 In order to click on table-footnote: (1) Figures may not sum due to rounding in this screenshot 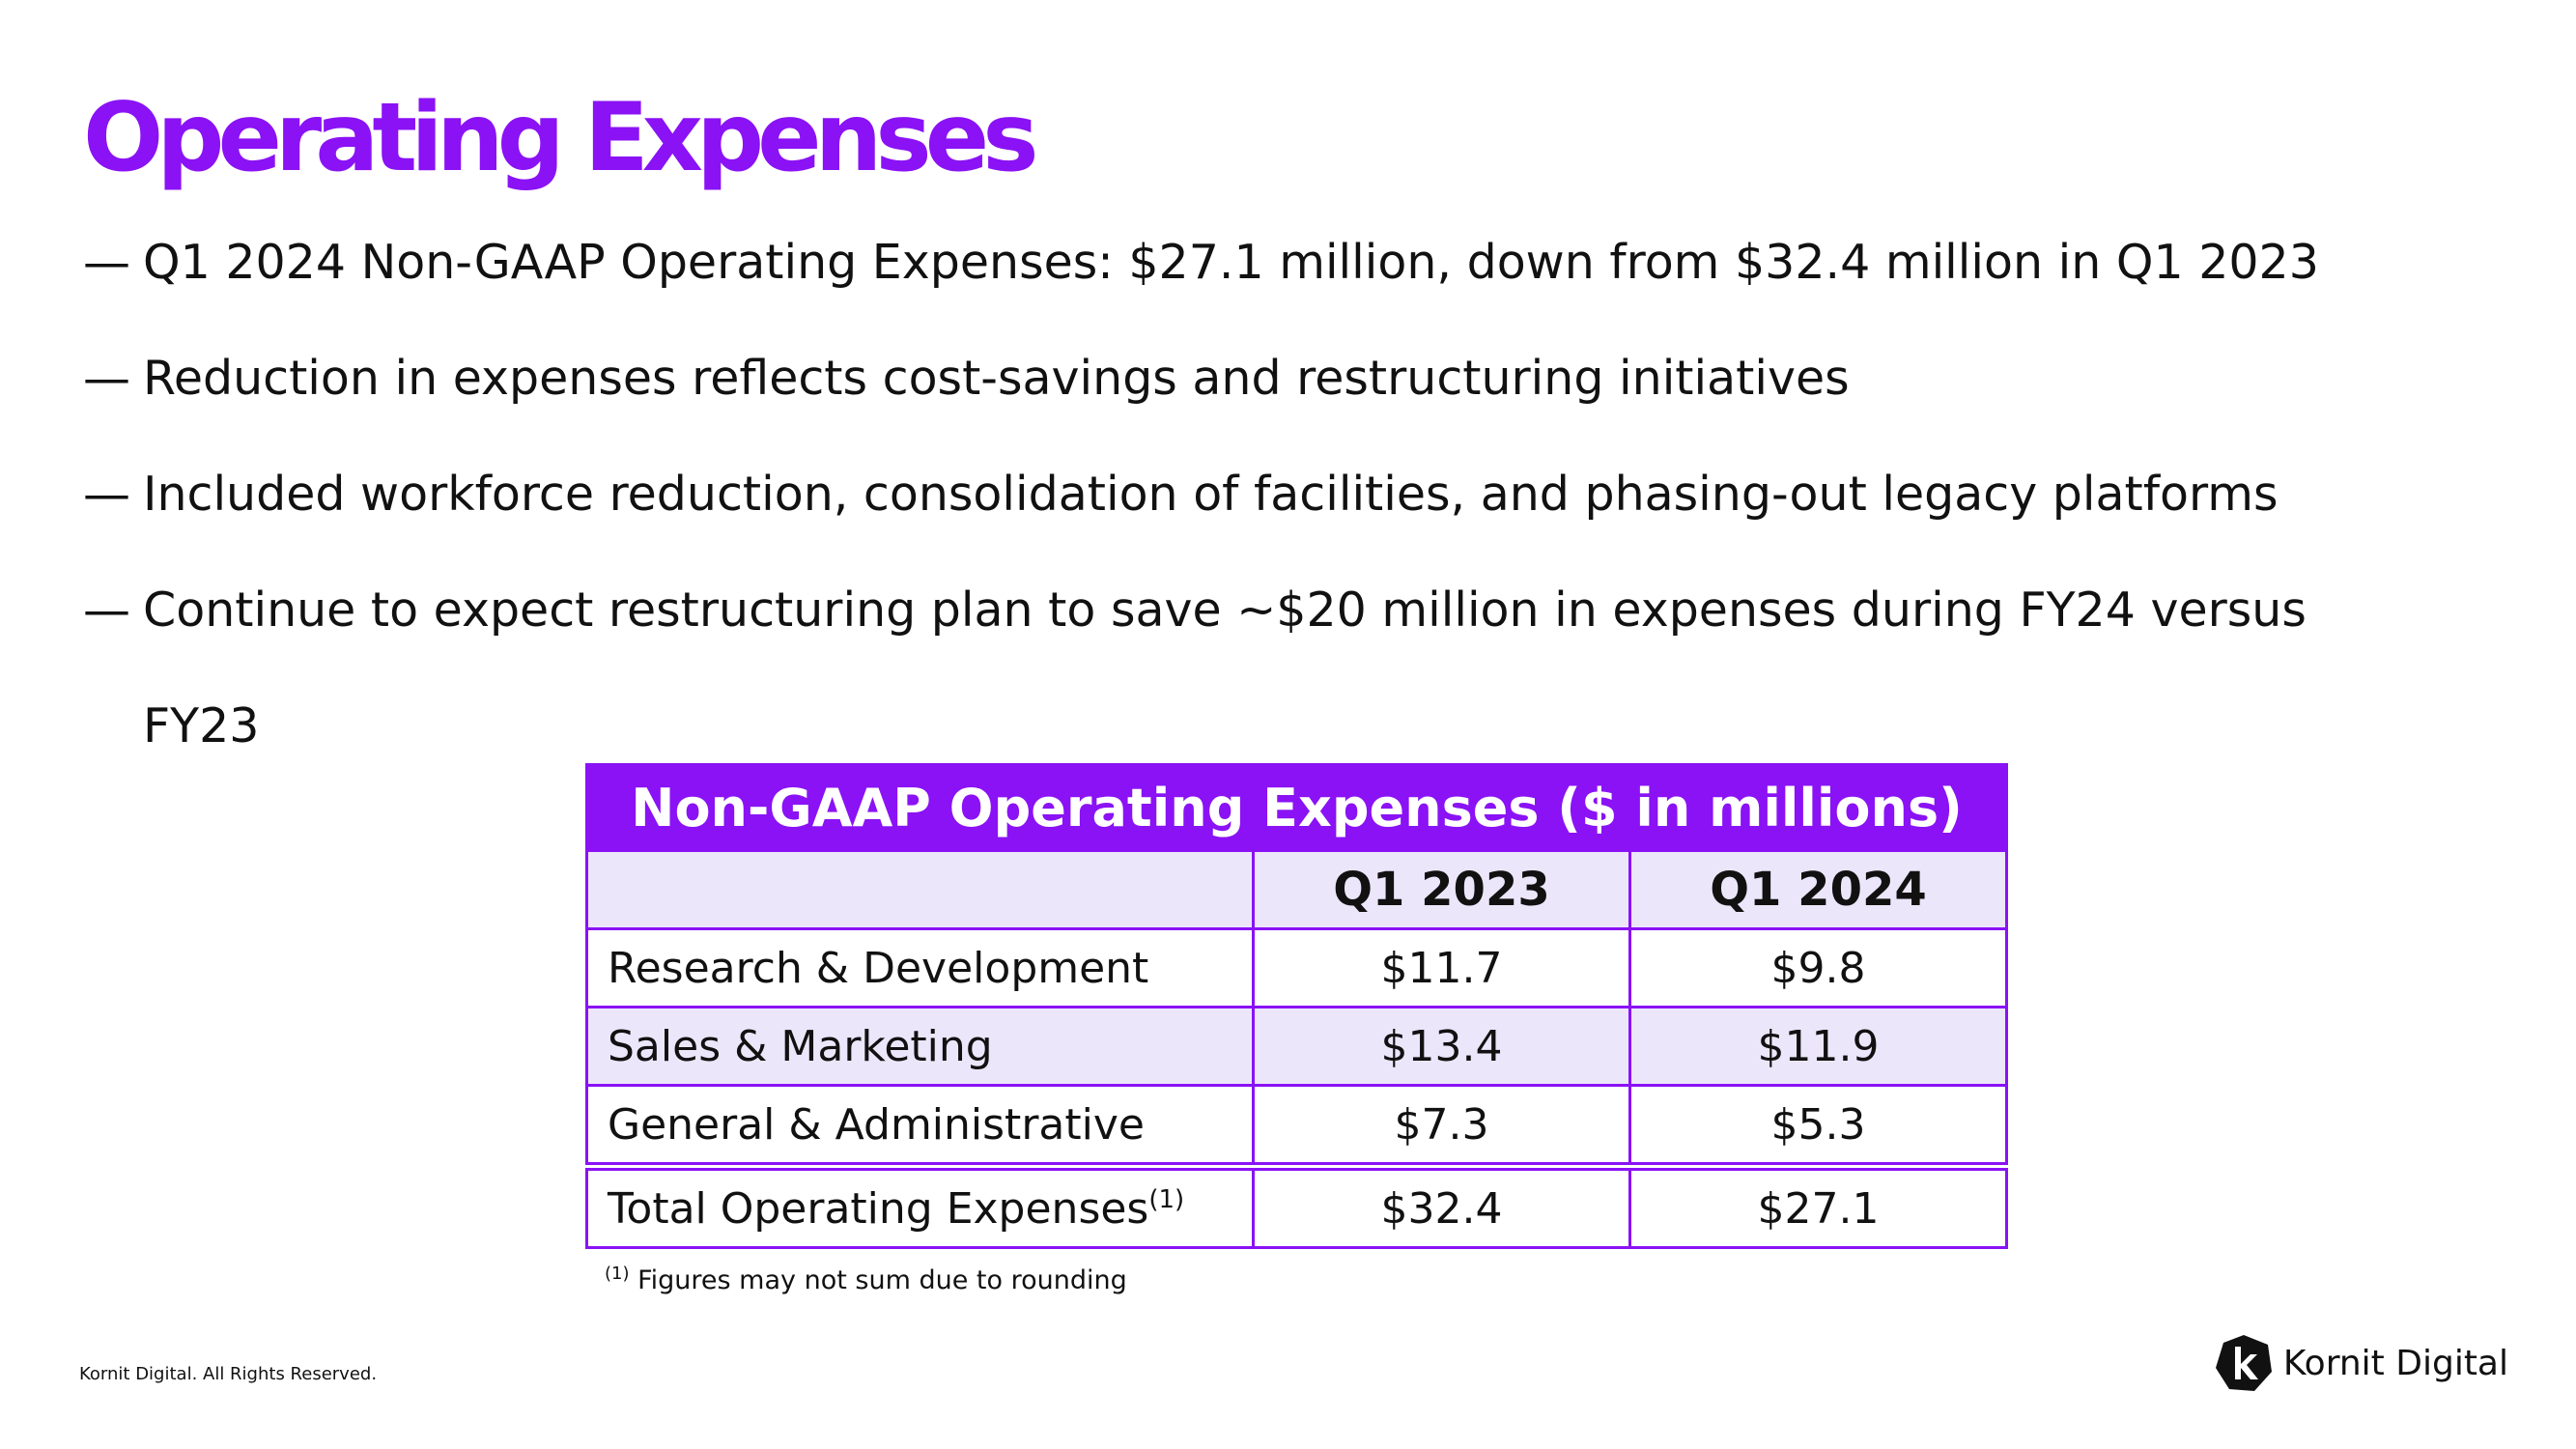, I will do `click(866, 1279)`.